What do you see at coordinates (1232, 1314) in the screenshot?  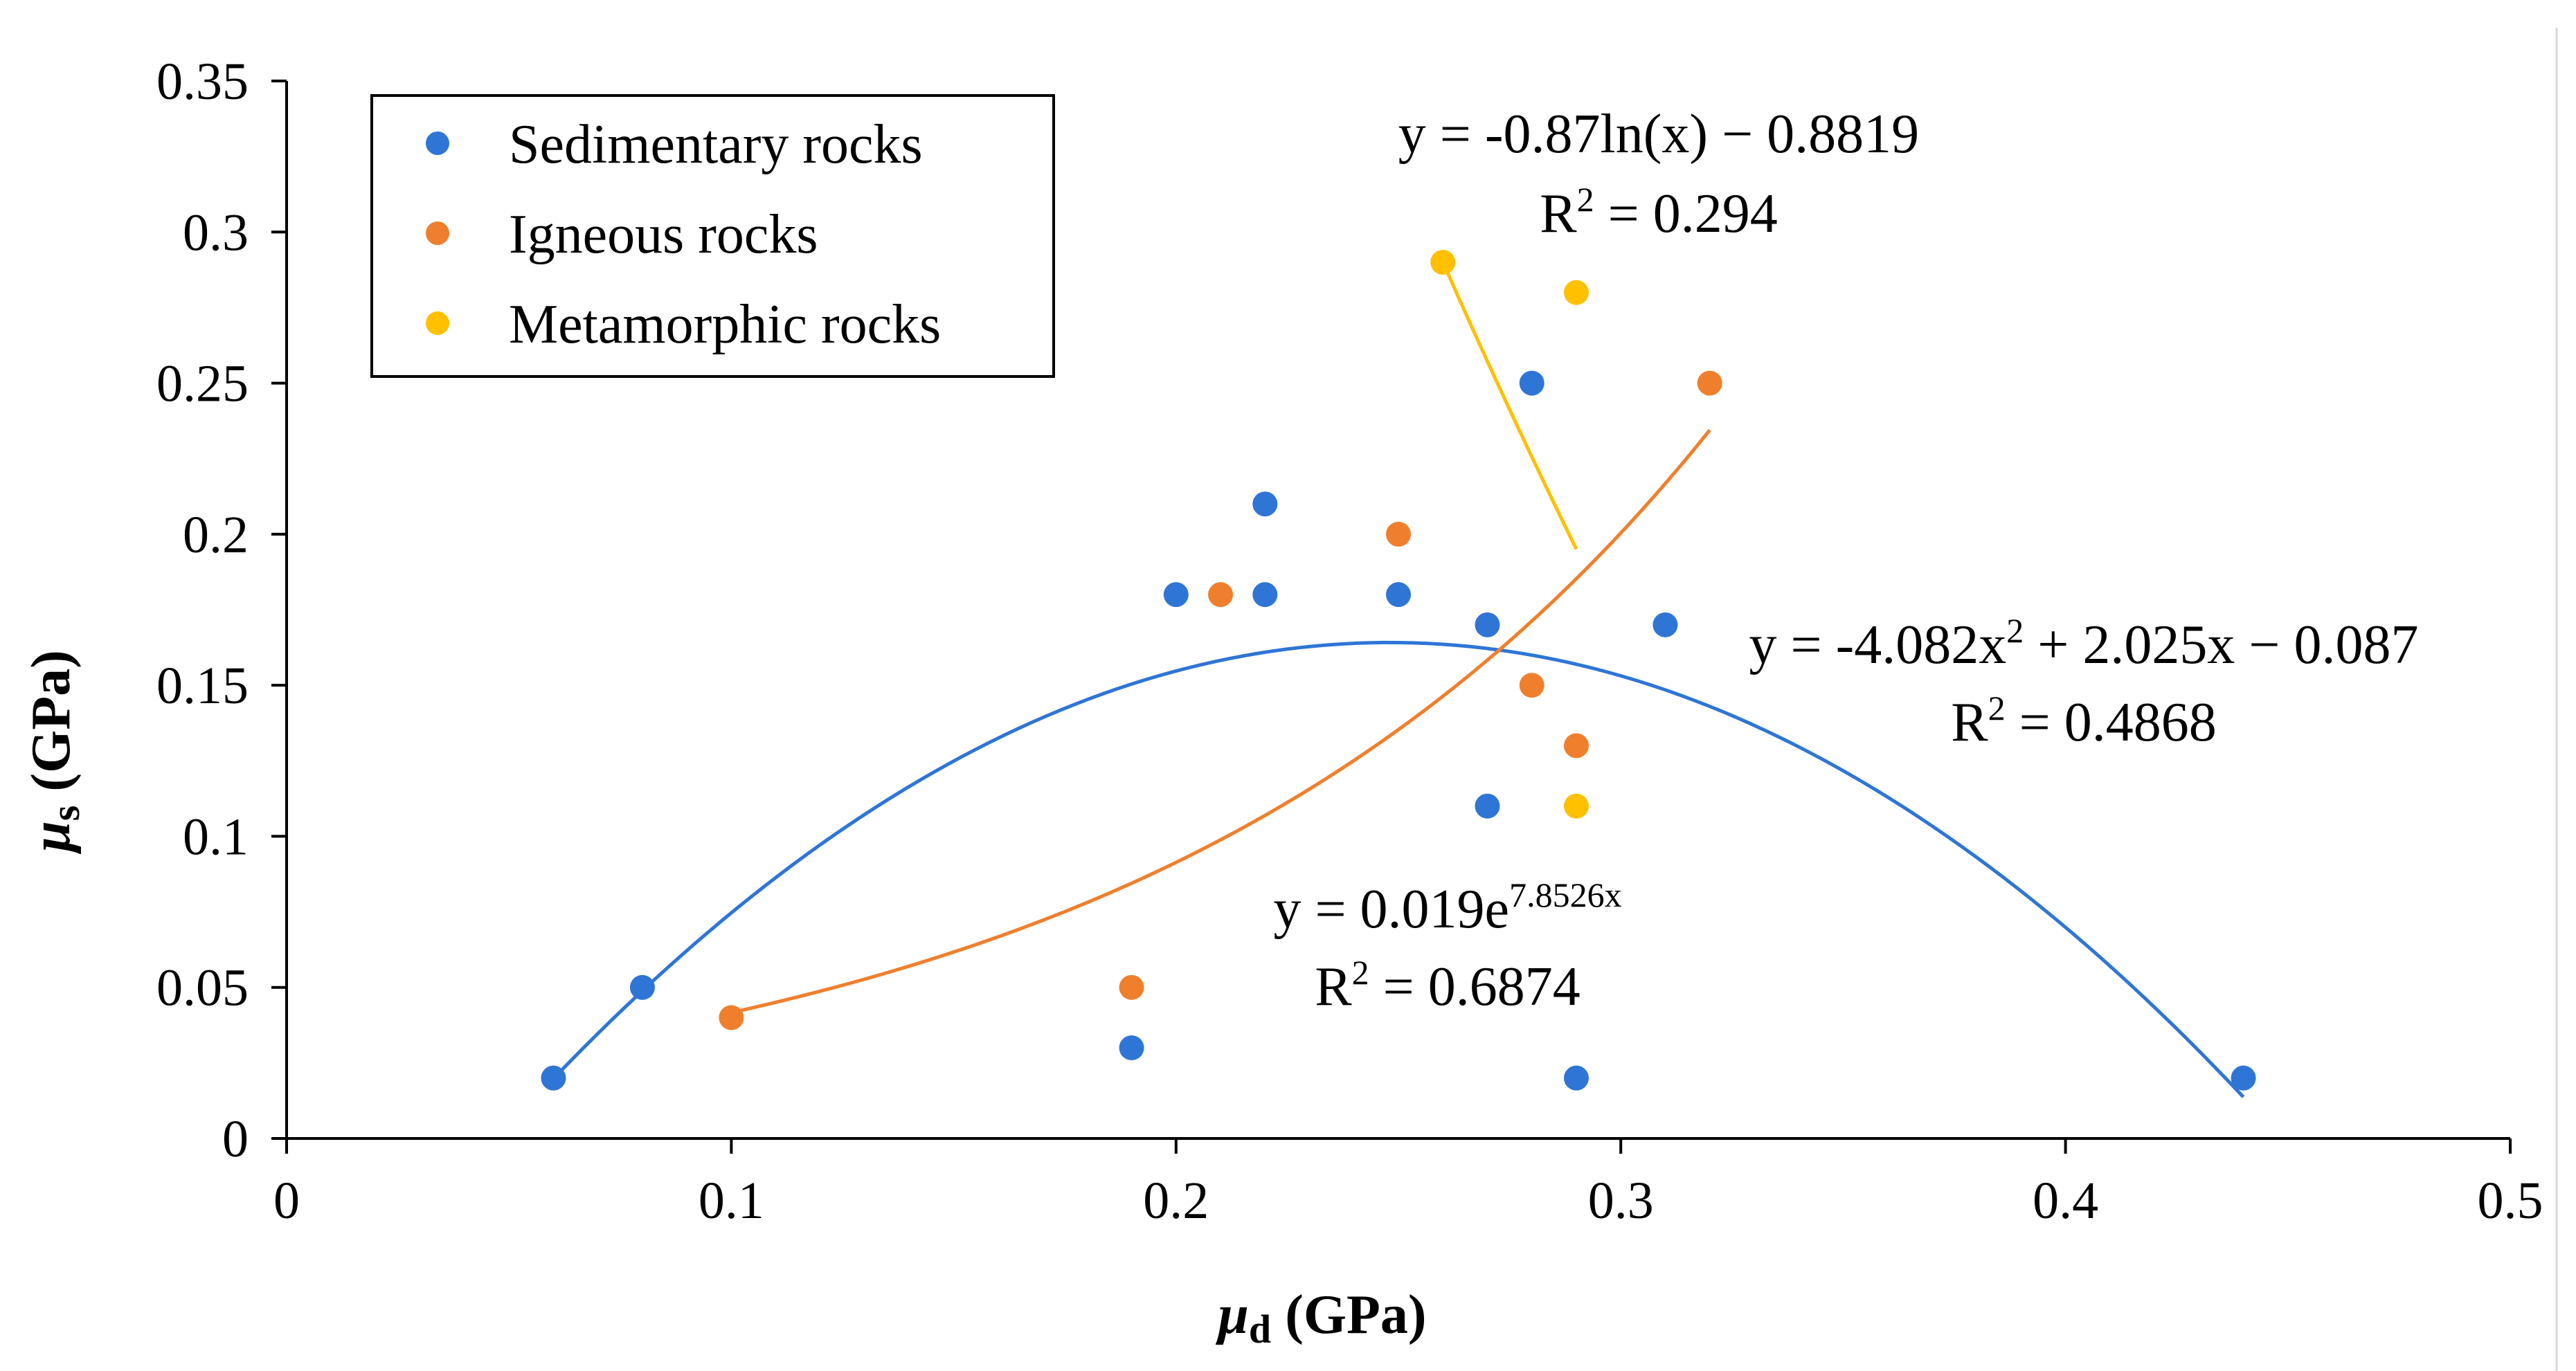 I see `x-axis-title-symbol: μ` at bounding box center [1232, 1314].